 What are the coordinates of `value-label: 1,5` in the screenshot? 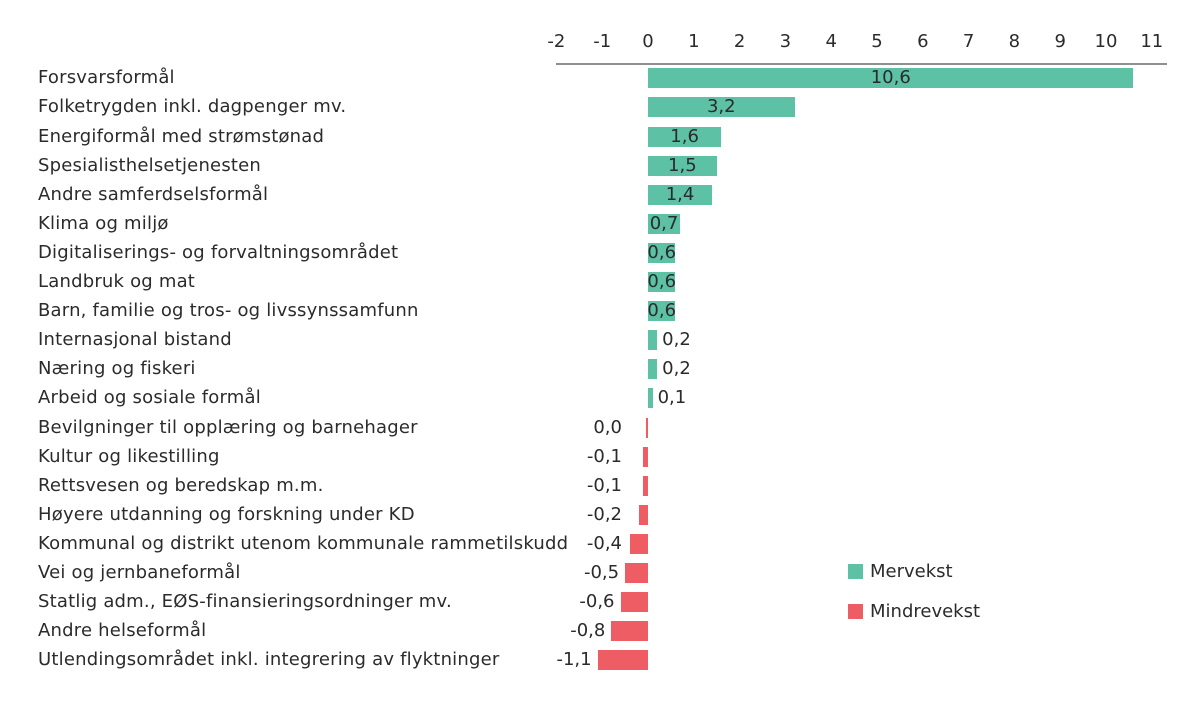 It's located at (682, 165).